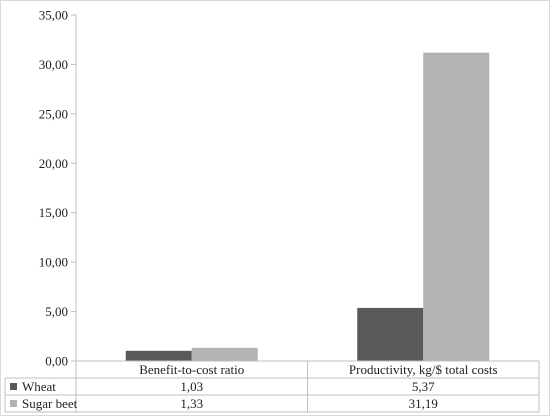 This screenshot has width=550, height=416. Describe the element at coordinates (53, 262) in the screenshot. I see `y-tick-label: 10,00` at that location.